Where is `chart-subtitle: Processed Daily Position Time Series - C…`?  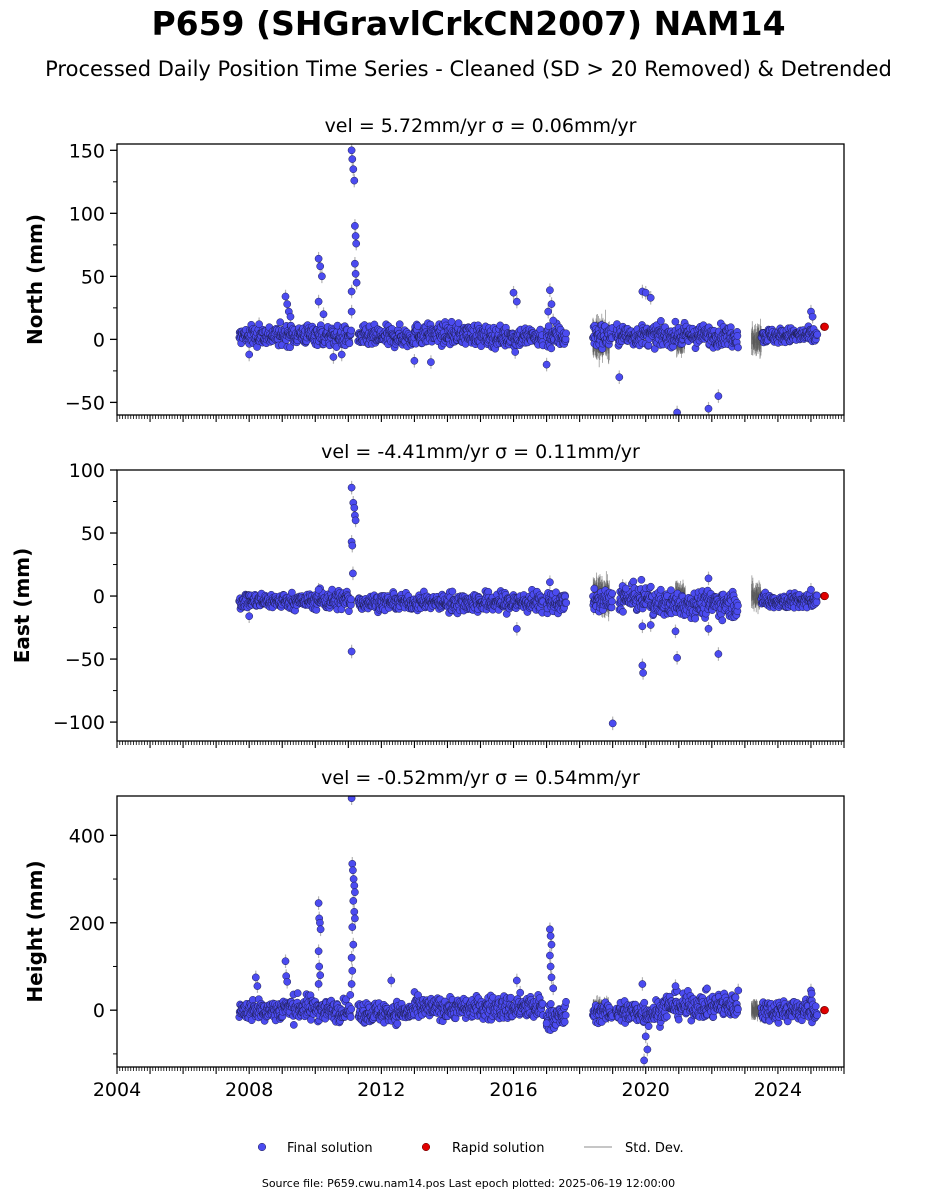
chart-subtitle: Processed Daily Position Time Series - C… is located at coordinates (468, 69).